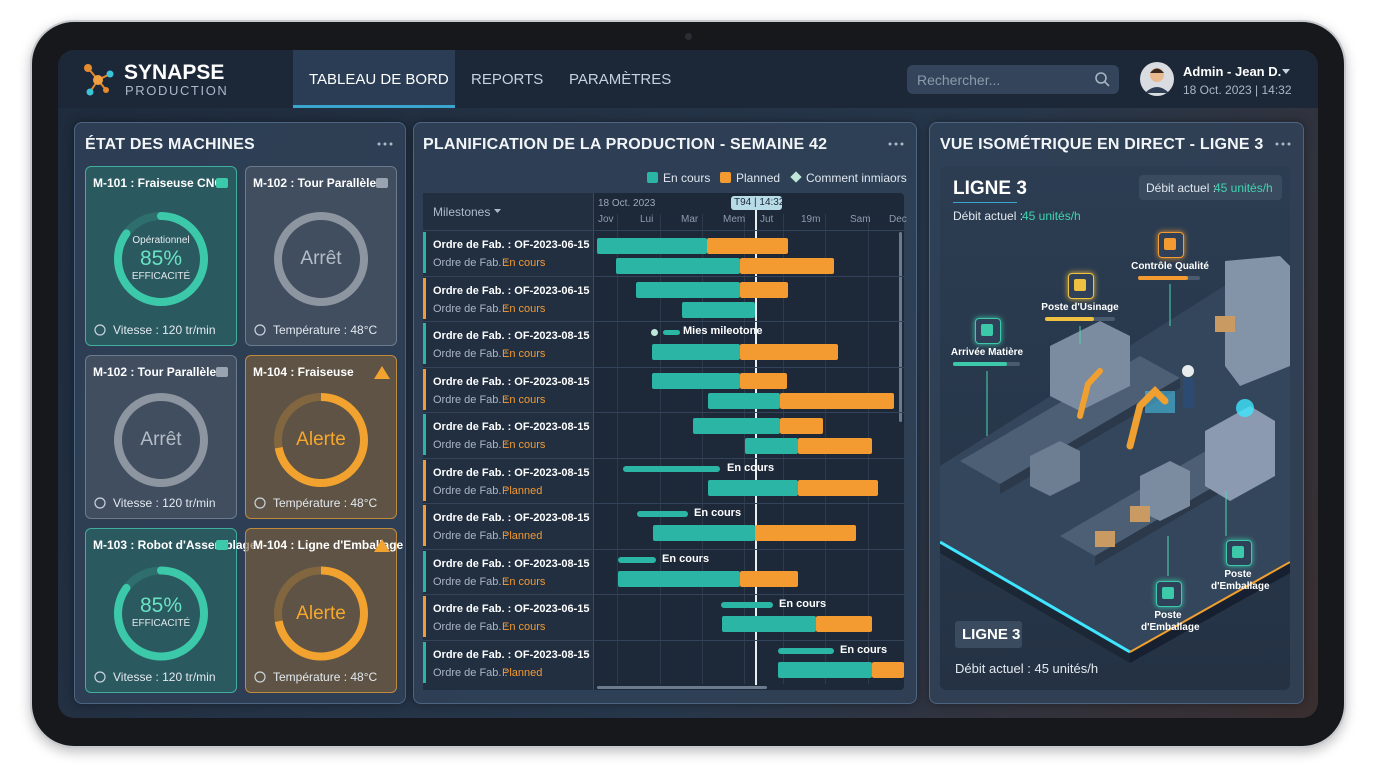 This screenshot has height=768, width=1376. I want to click on machine-name: M-104 : Ligne d'Emballage, so click(328, 545).